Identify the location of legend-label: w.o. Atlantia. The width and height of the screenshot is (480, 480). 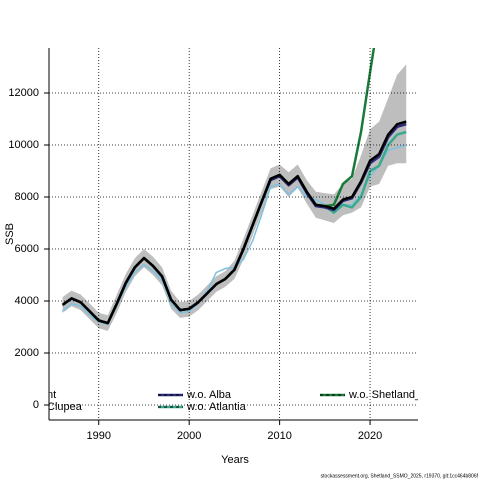
(216, 407).